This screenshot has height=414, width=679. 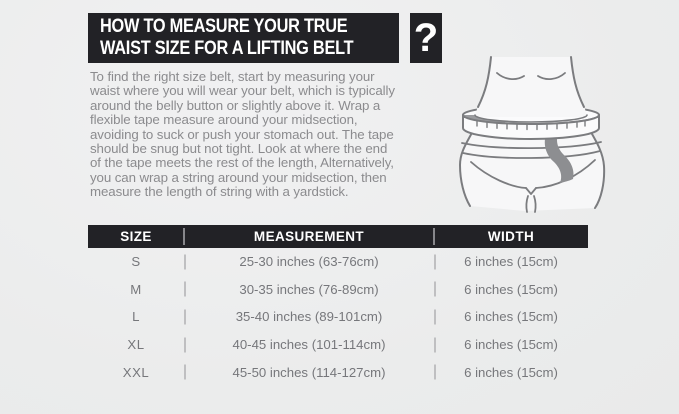 What do you see at coordinates (136, 236) in the screenshot?
I see `column-header-size: SIZE` at bounding box center [136, 236].